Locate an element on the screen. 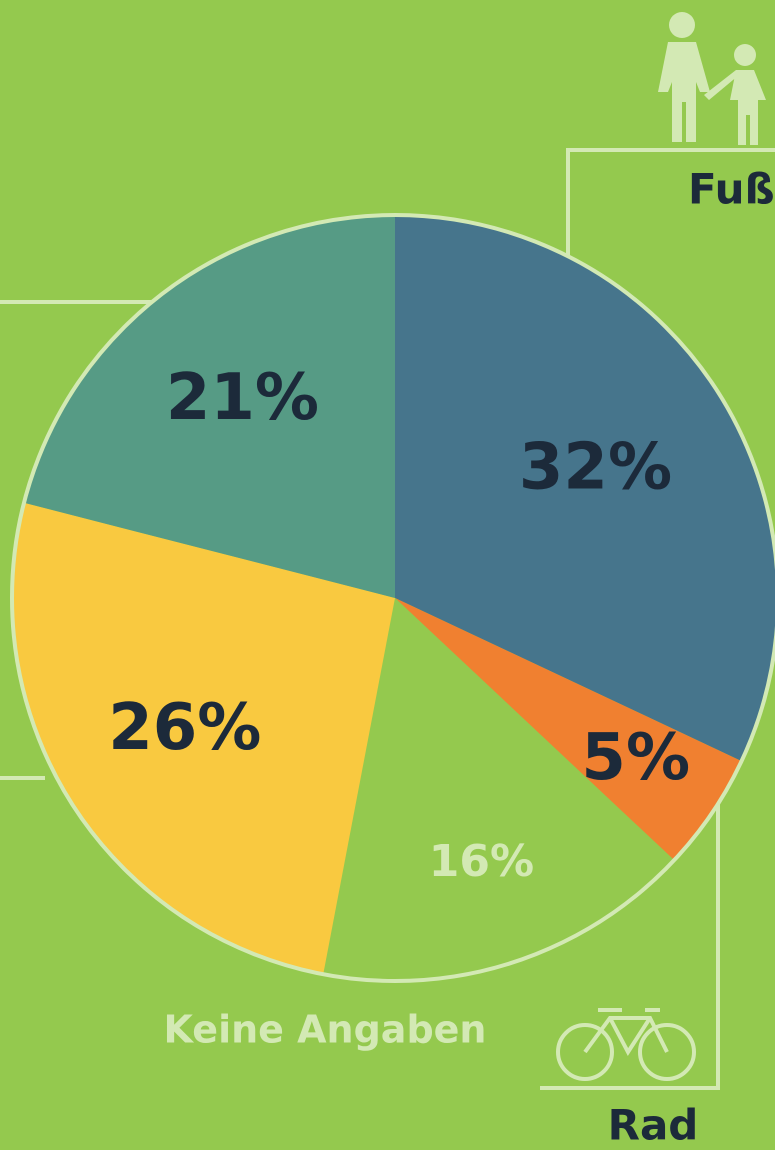 The width and height of the screenshot is (775, 1150). slice-label: 5% is located at coordinates (635, 758).